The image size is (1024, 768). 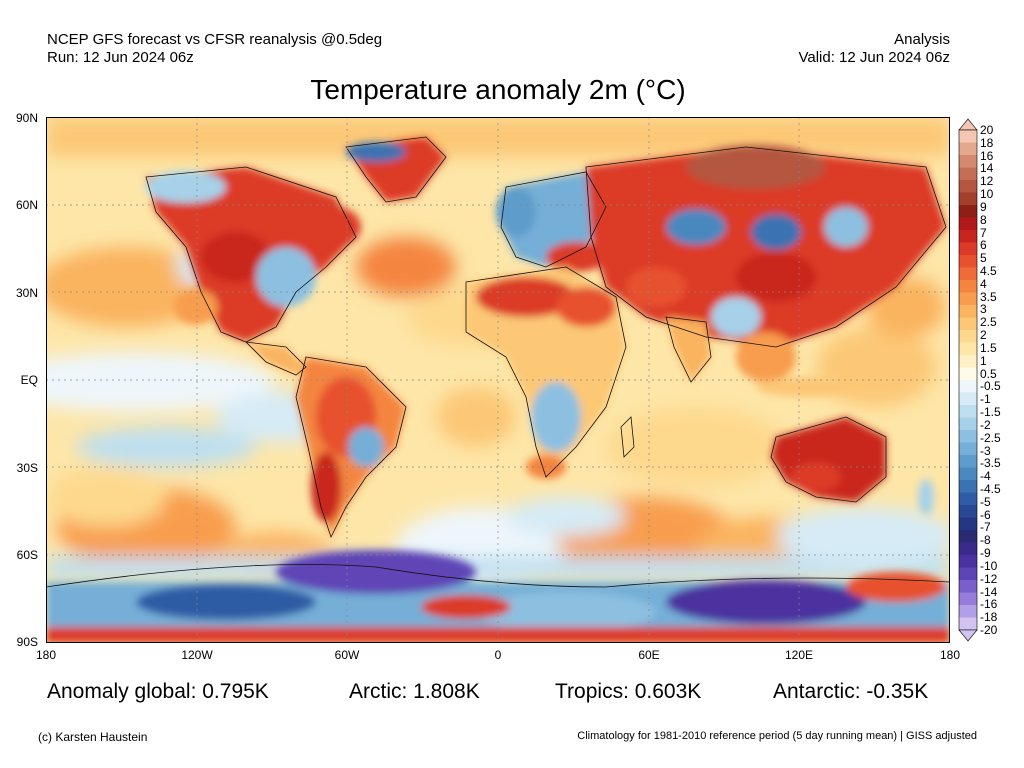 I want to click on colorbar-tick-label: 3.5, so click(x=988, y=296).